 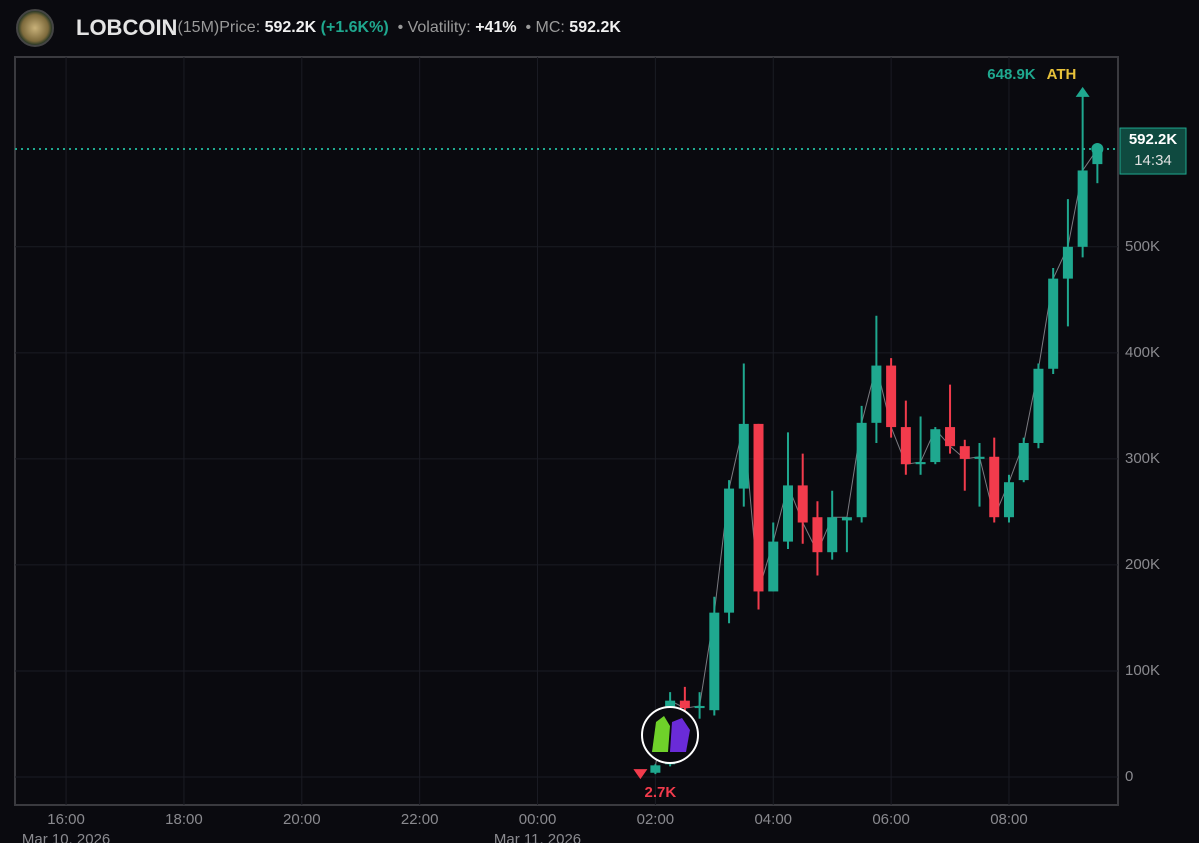 I want to click on avatar-right, so click(x=680, y=735).